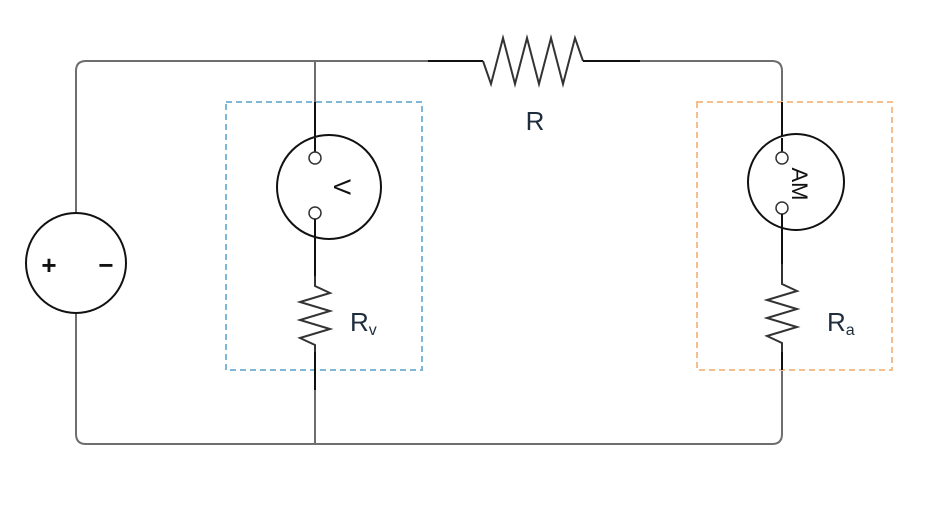 This screenshot has height=506, width=946. Describe the element at coordinates (105, 265) in the screenshot. I see `source-minus-sign: −` at that location.